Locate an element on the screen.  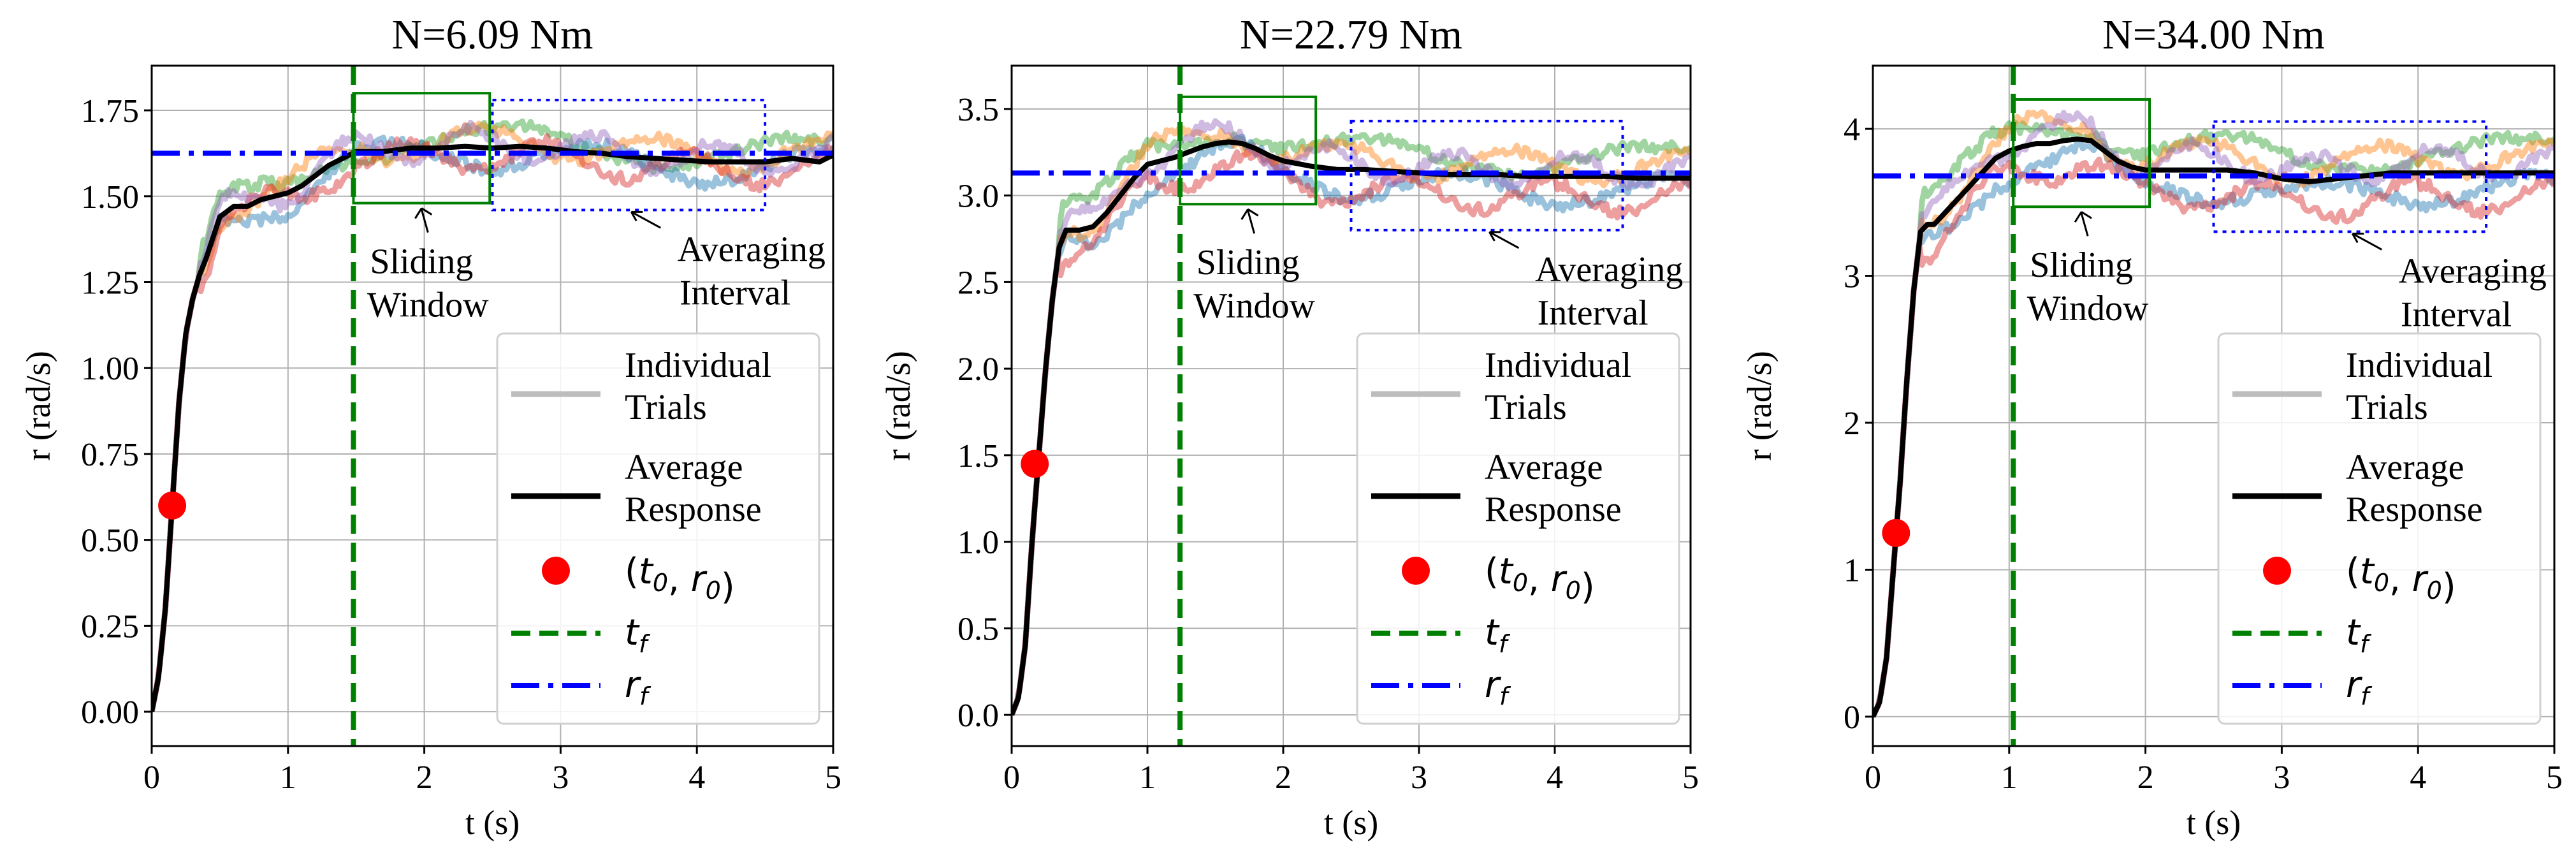
y-tick-label: 1.25 is located at coordinates (110, 283).